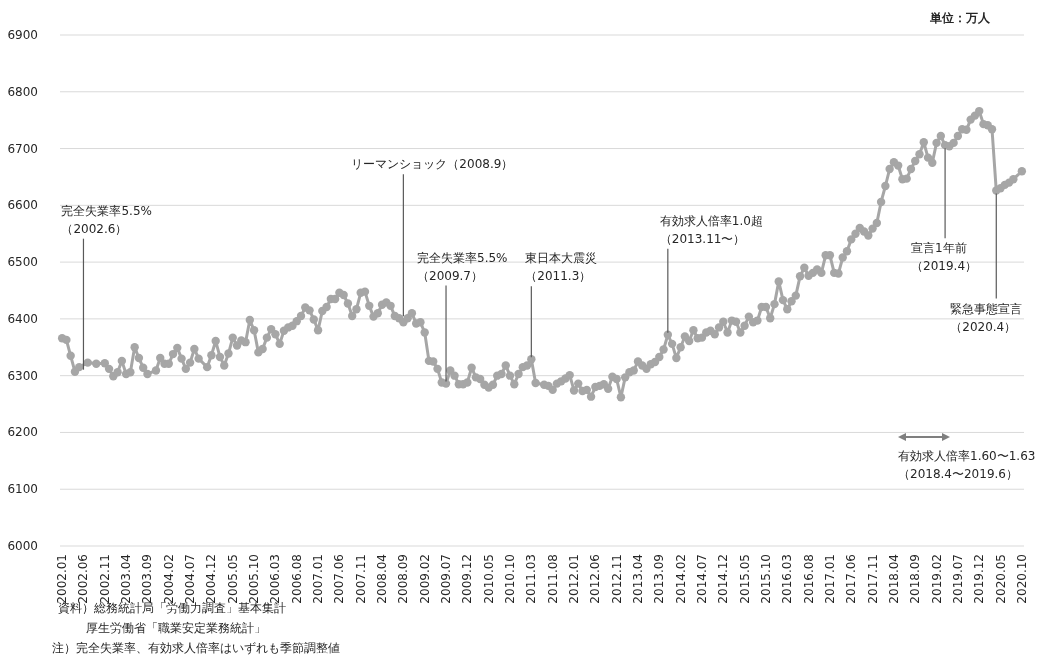 The width and height of the screenshot is (1054, 671). I want to click on x-tick-label: 2009.07, so click(446, 579).